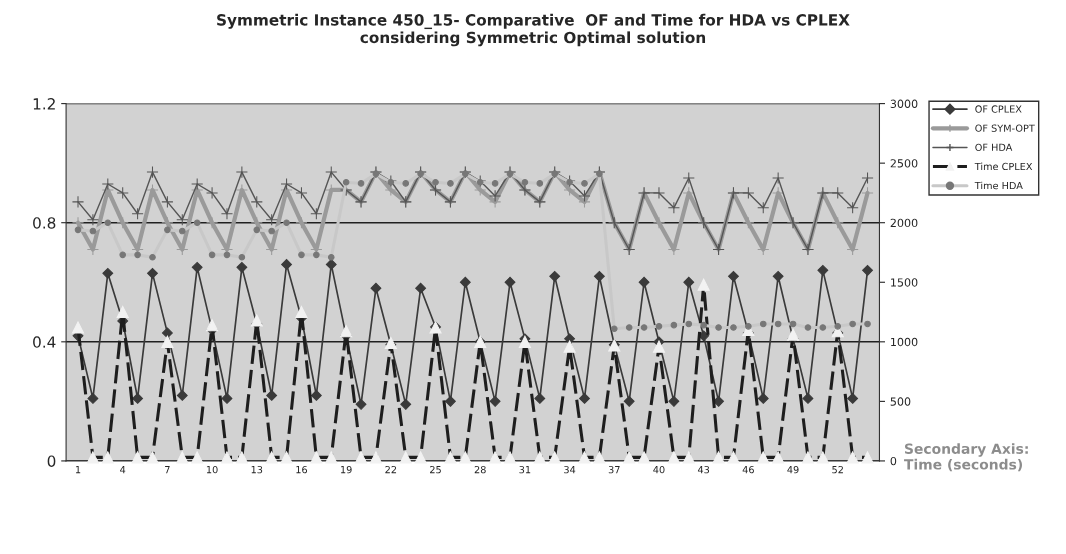 The width and height of the screenshot is (1066, 554). I want to click on legend-label: OF SYM-OPT, so click(1005, 128).